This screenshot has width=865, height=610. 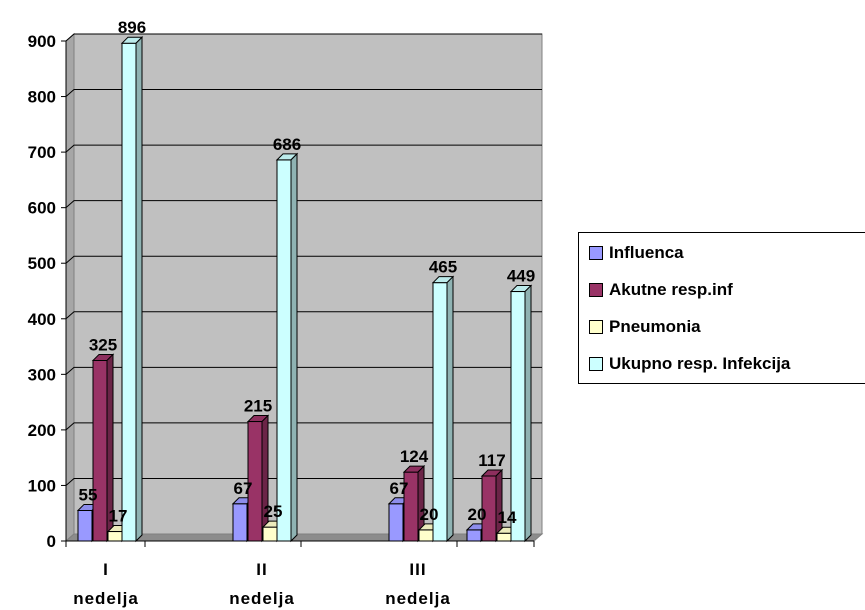 I want to click on legend-label: Pneumonia, so click(x=655, y=326).